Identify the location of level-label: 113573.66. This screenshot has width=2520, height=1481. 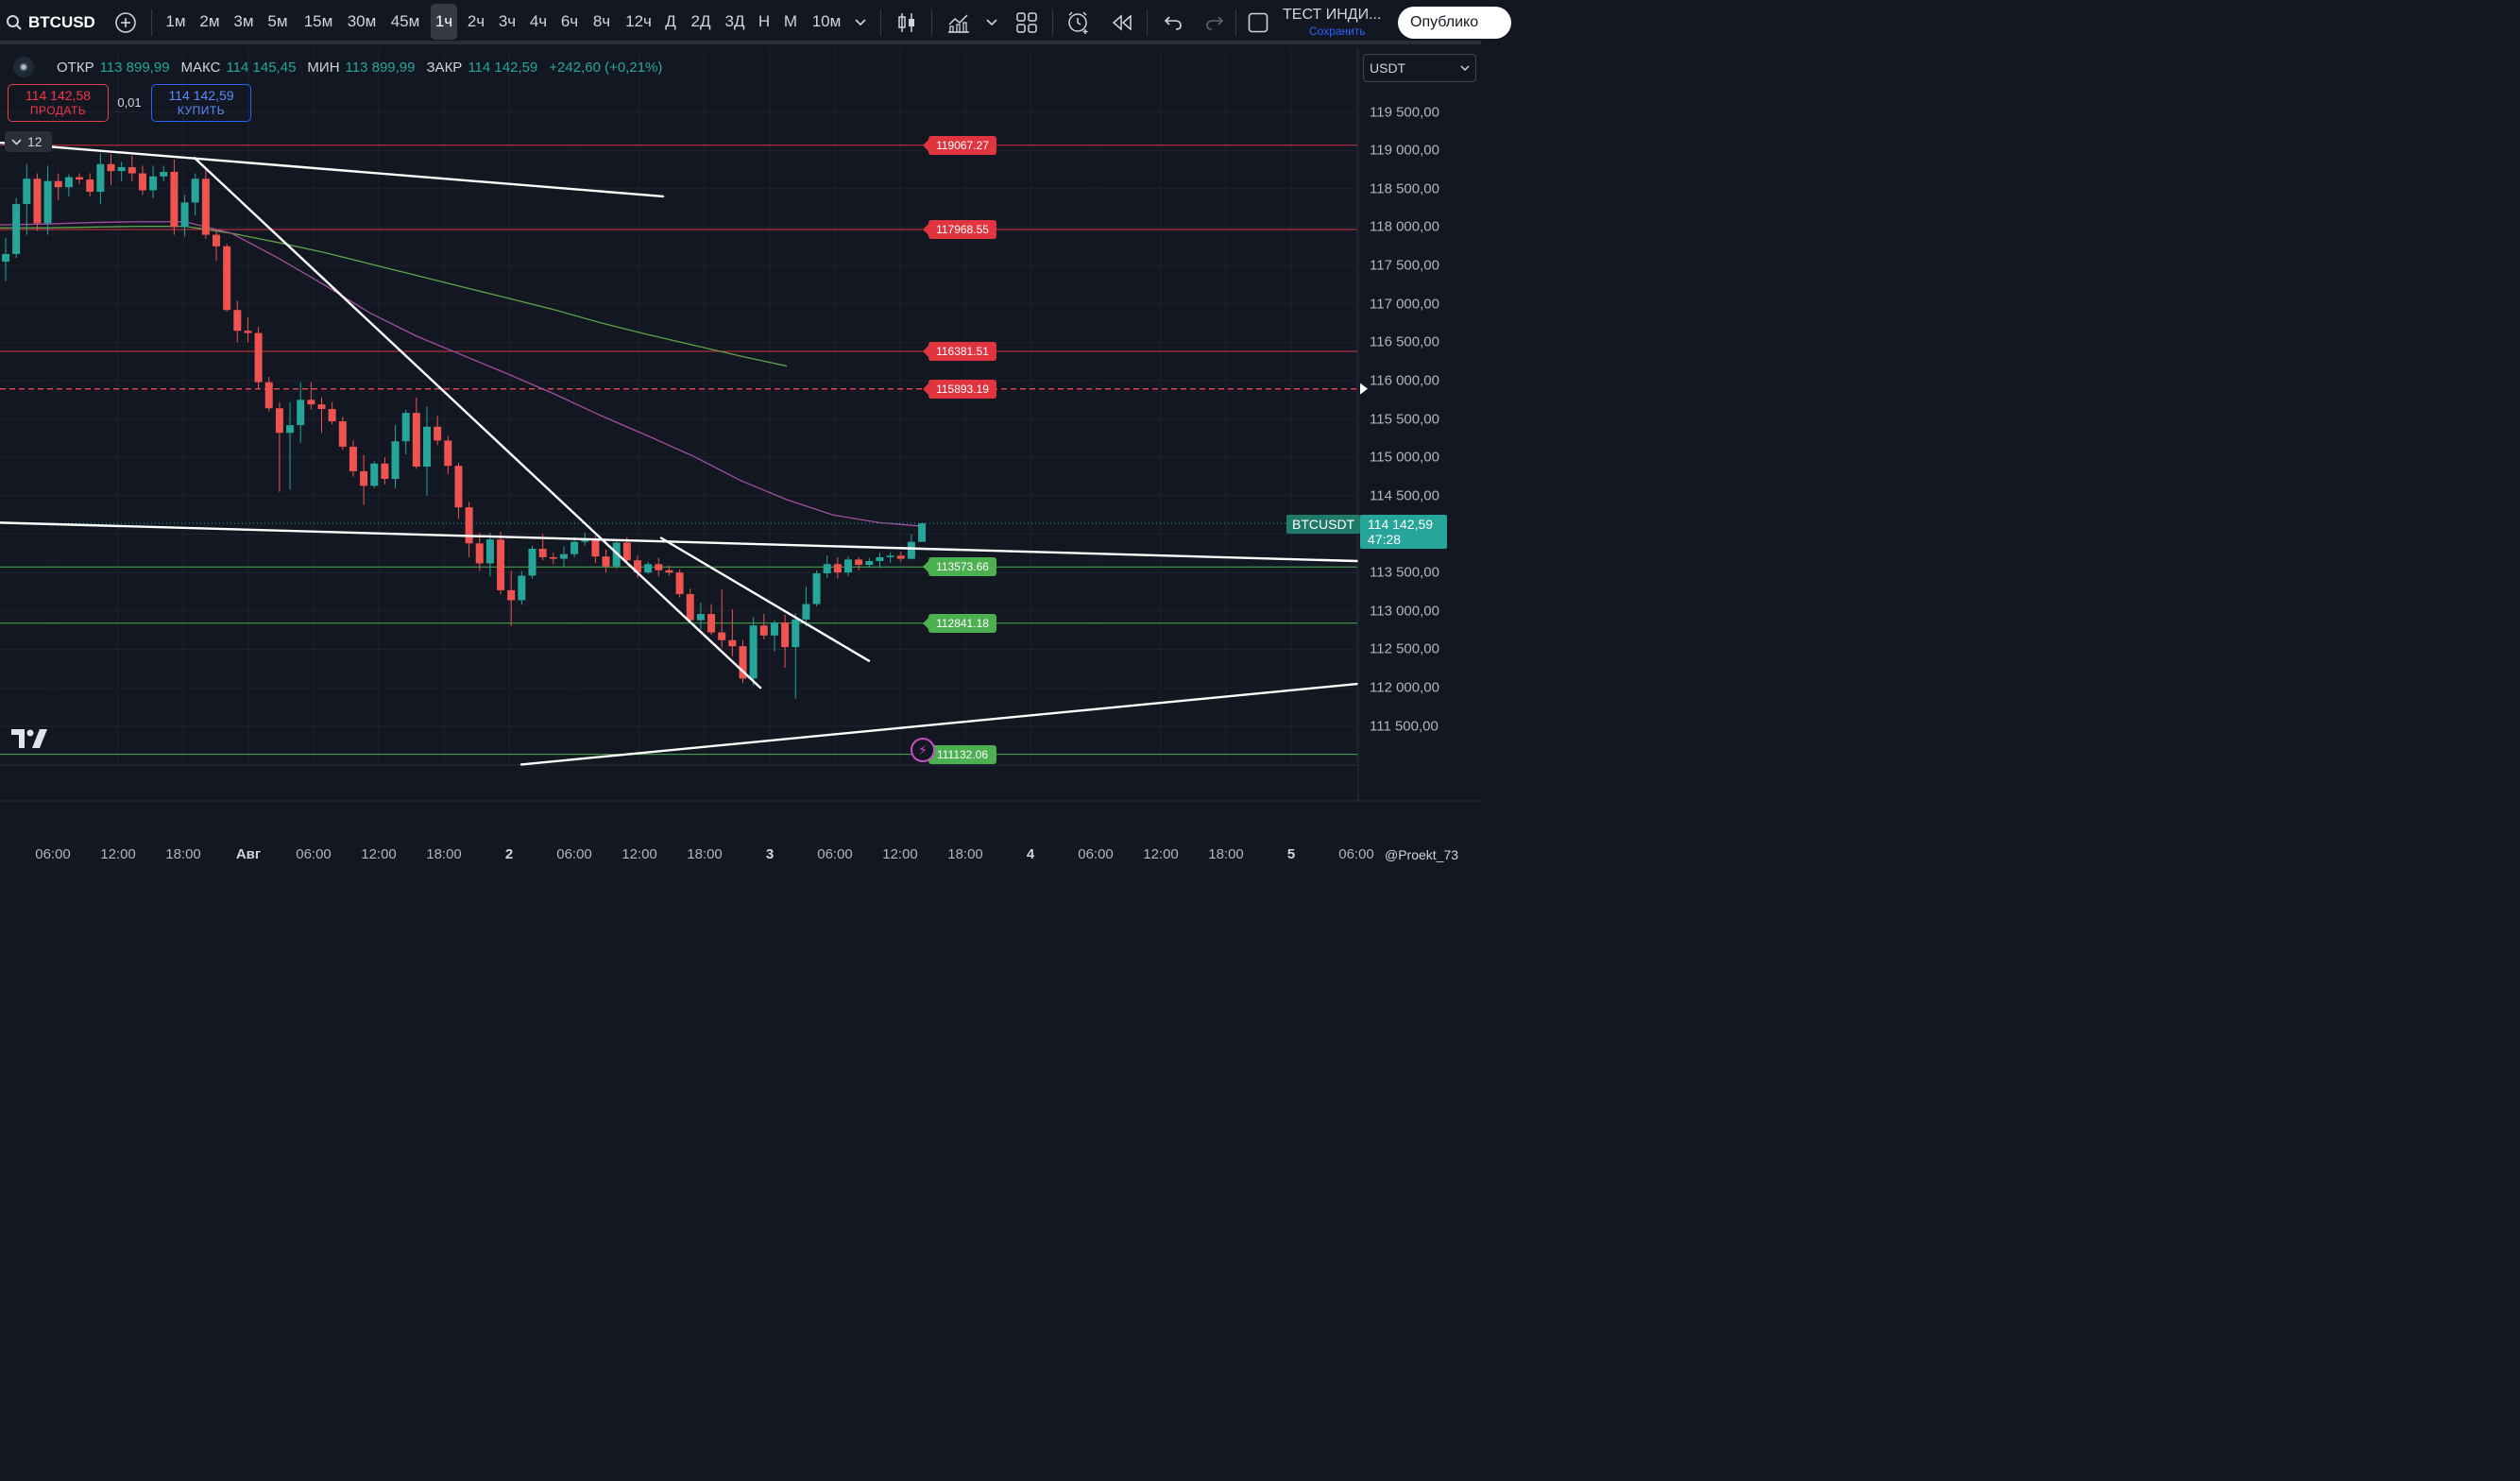
(959, 567).